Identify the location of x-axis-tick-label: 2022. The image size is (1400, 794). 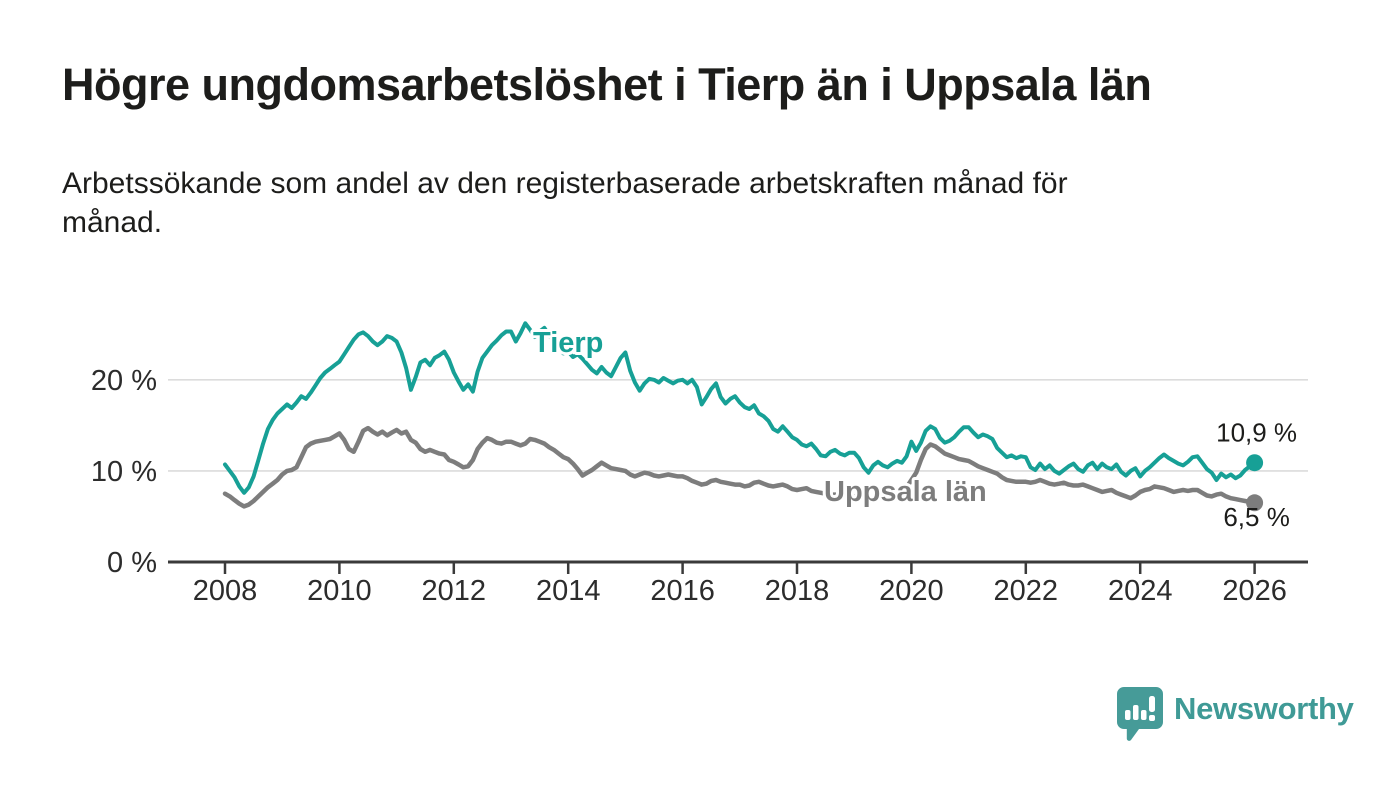
(1026, 591).